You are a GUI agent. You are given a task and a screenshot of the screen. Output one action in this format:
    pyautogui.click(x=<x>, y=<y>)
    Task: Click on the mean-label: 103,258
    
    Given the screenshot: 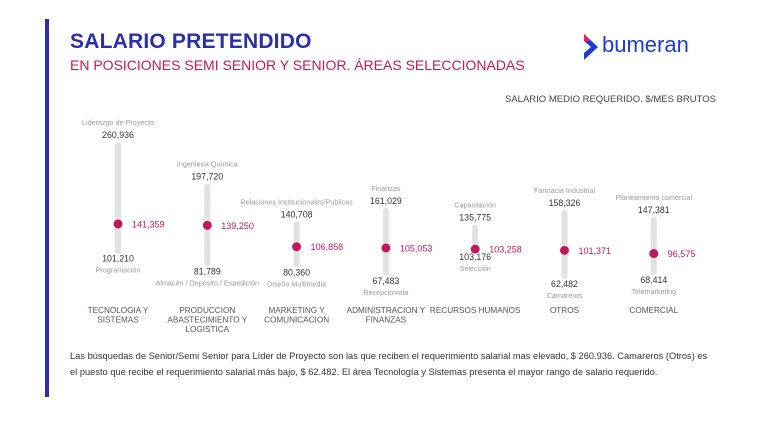 What is the action you would take?
    pyautogui.click(x=505, y=250)
    